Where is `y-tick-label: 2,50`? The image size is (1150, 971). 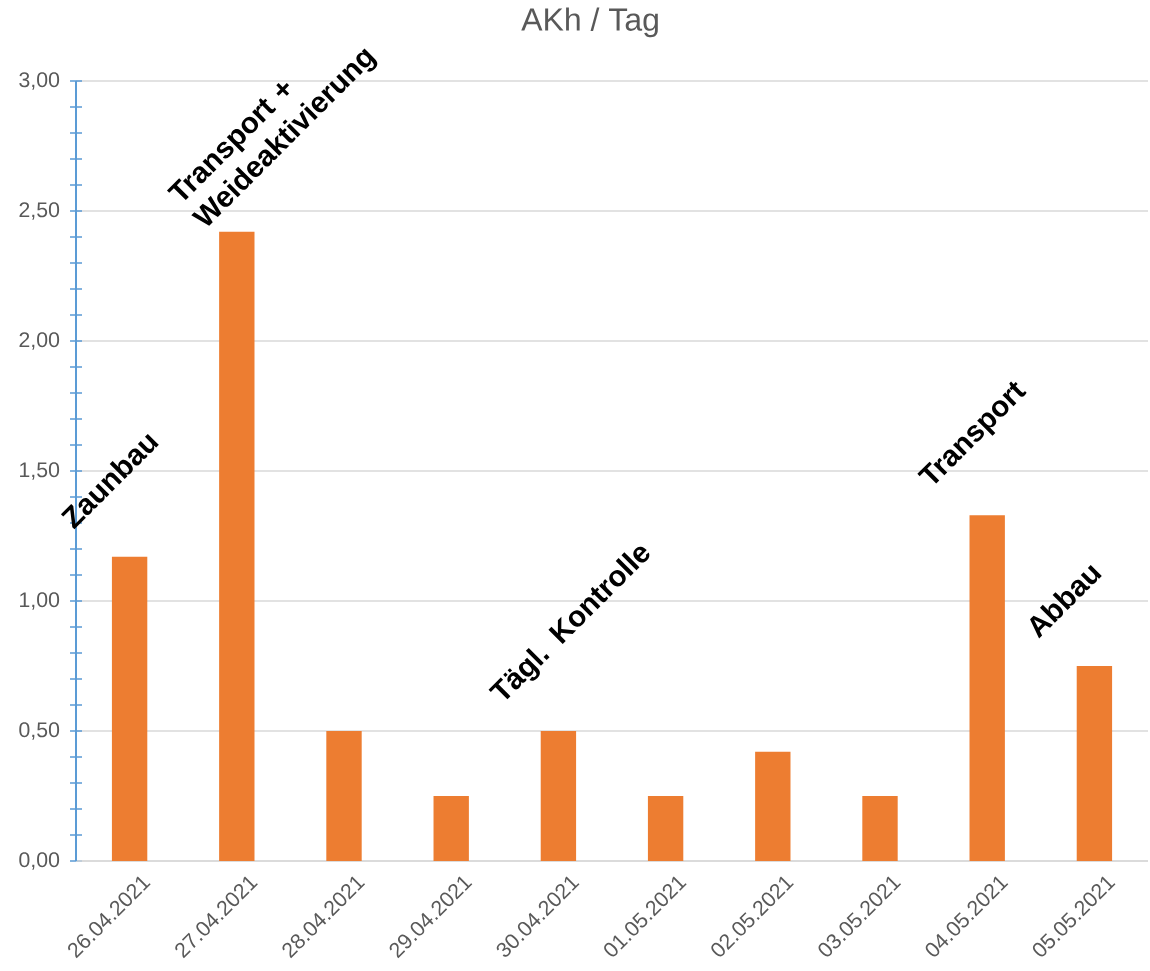 y-tick-label: 2,50 is located at coordinates (39, 211).